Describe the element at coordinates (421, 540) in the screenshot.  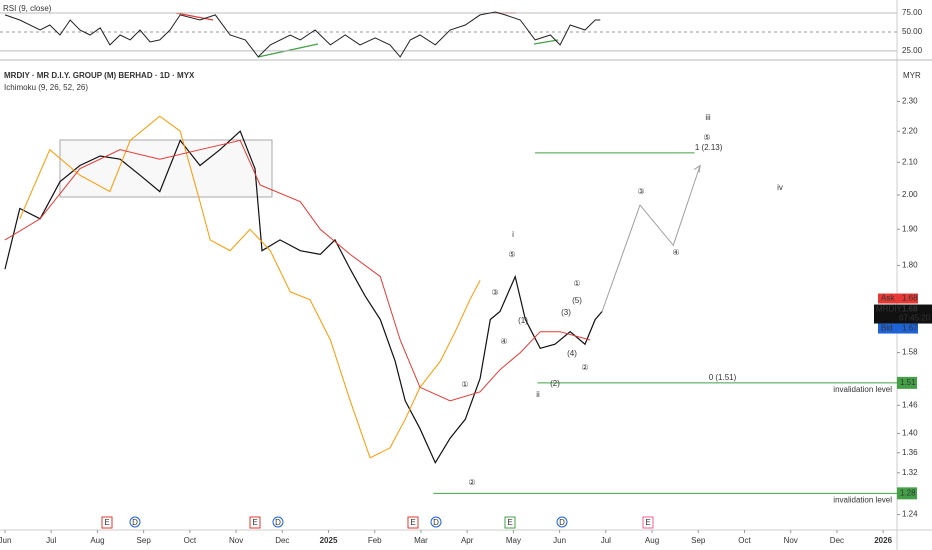
I see `x-tick-label: Mar` at that location.